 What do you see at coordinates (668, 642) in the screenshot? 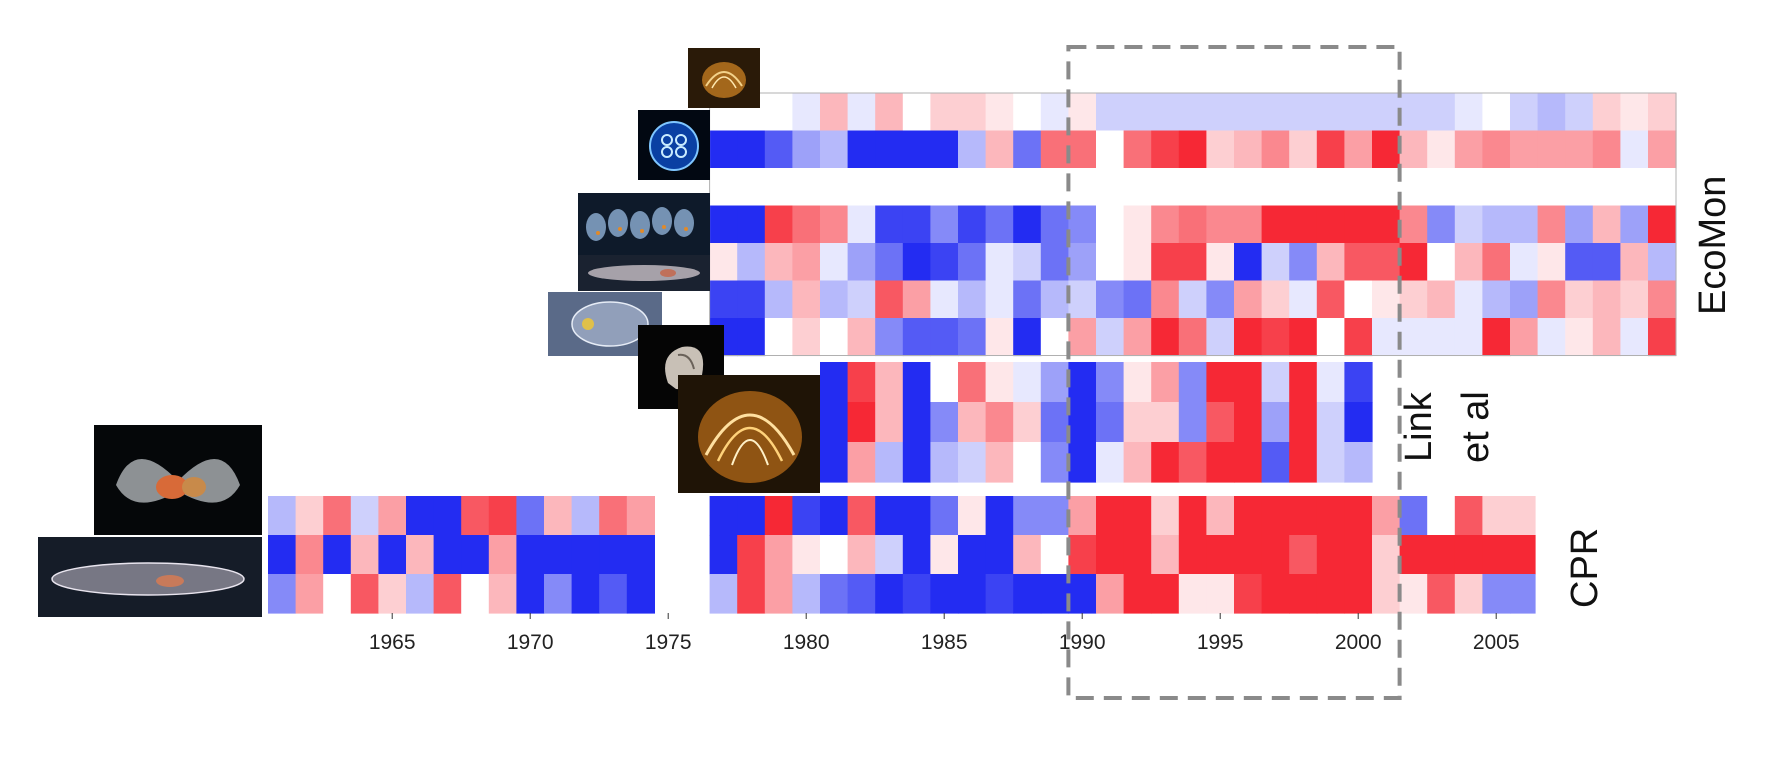
I see `x-tick-label: 1975` at bounding box center [668, 642].